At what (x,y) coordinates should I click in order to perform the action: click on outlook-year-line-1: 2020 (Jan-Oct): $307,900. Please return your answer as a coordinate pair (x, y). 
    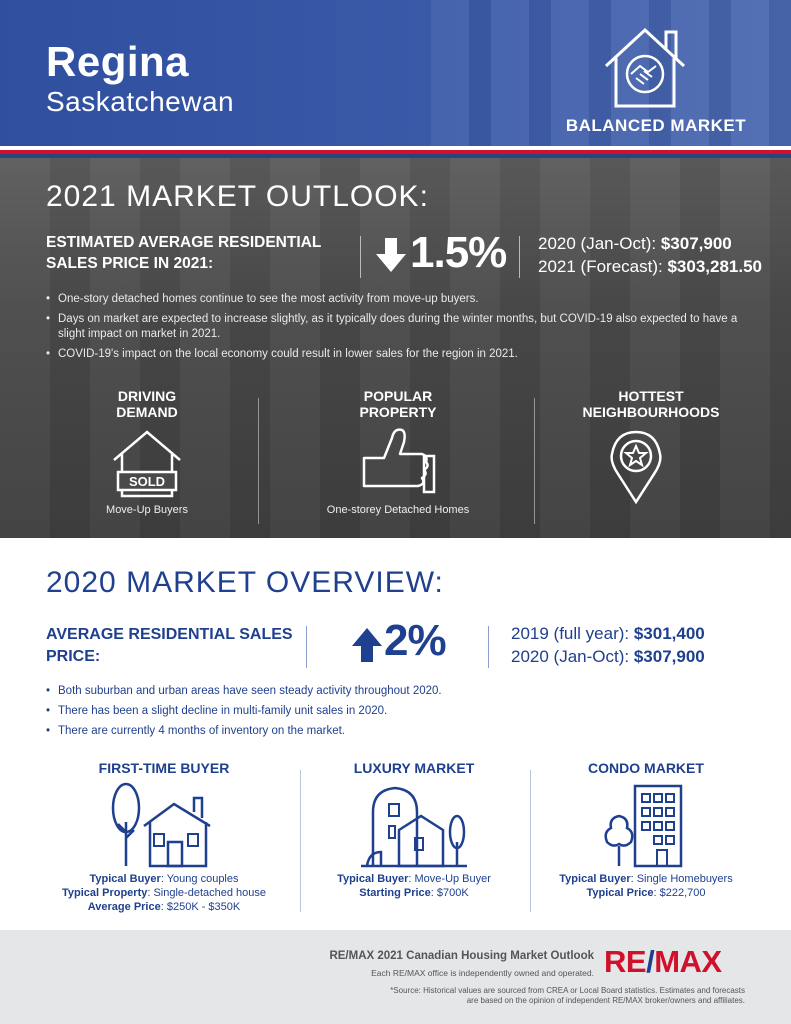
    Looking at the image, I should click on (635, 243).